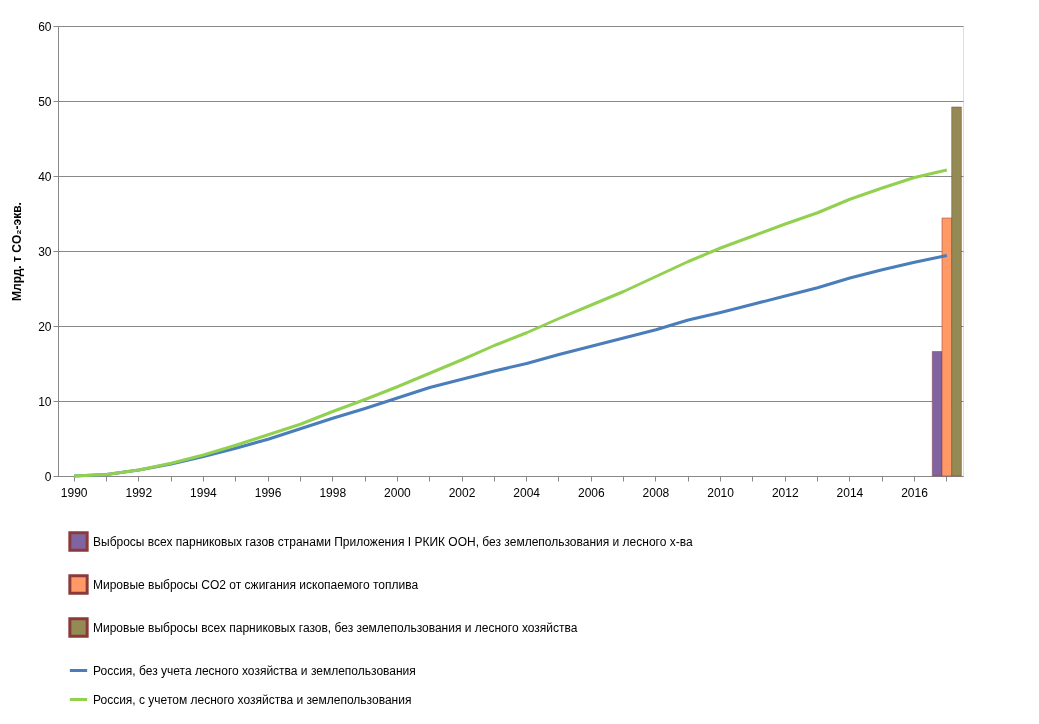  Describe the element at coordinates (656, 492) in the screenshot. I see `x-tick-label: 2008` at that location.